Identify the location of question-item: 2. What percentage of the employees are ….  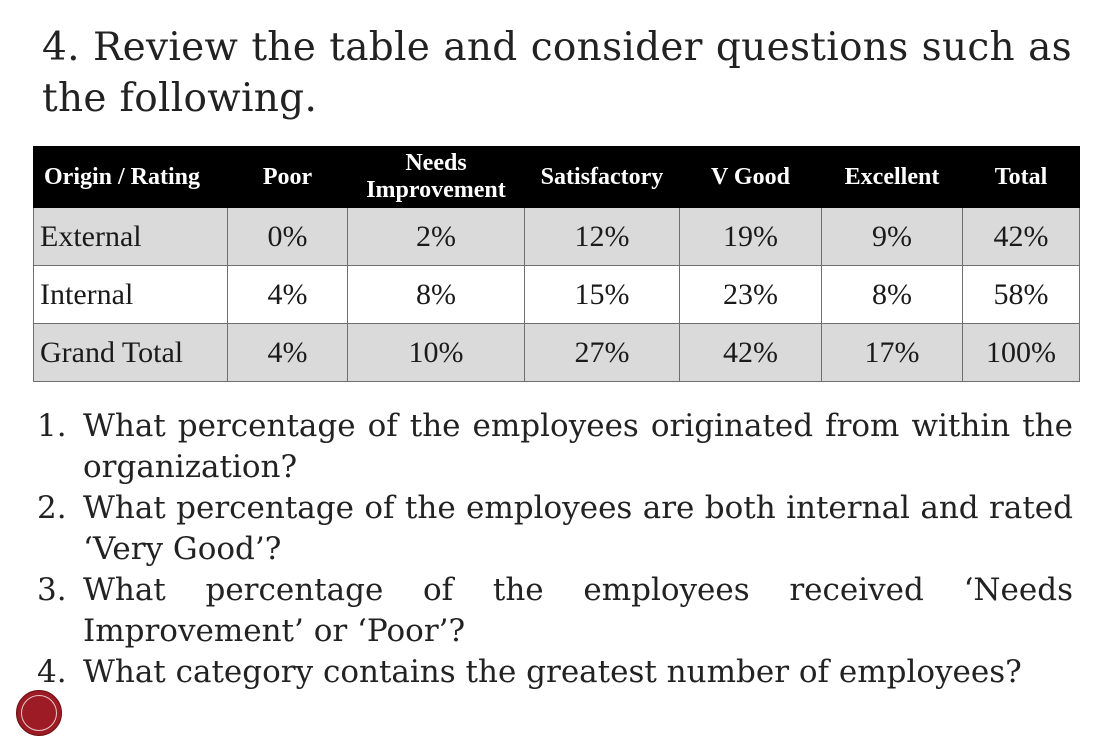
(555, 529).